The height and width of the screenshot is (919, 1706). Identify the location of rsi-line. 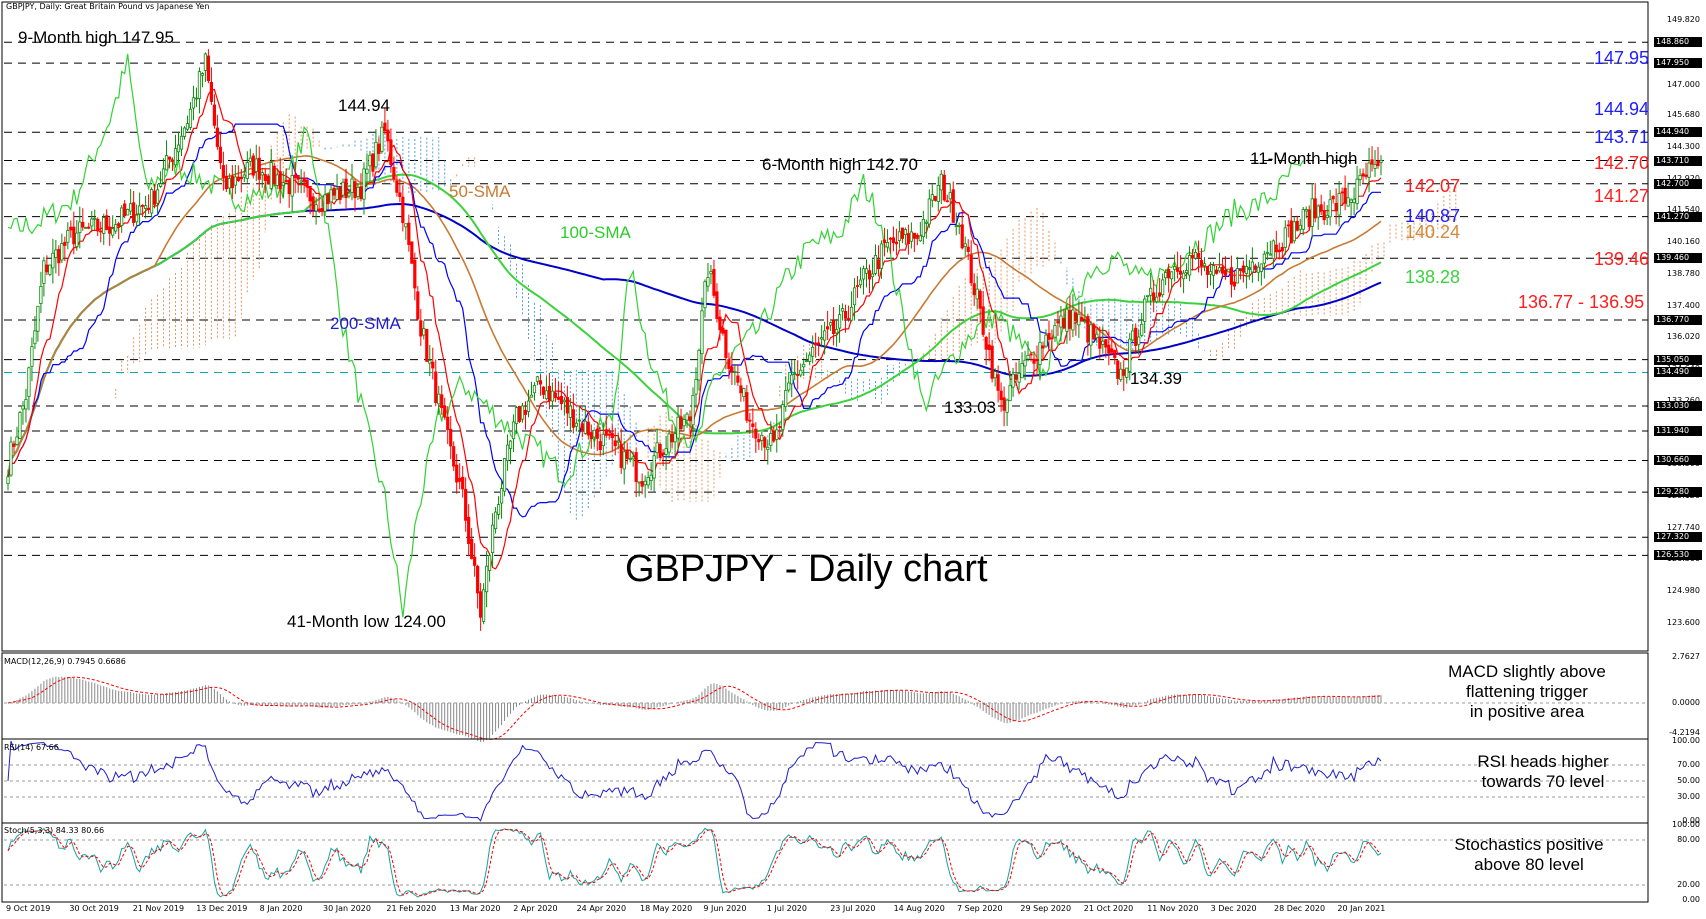
(694, 781).